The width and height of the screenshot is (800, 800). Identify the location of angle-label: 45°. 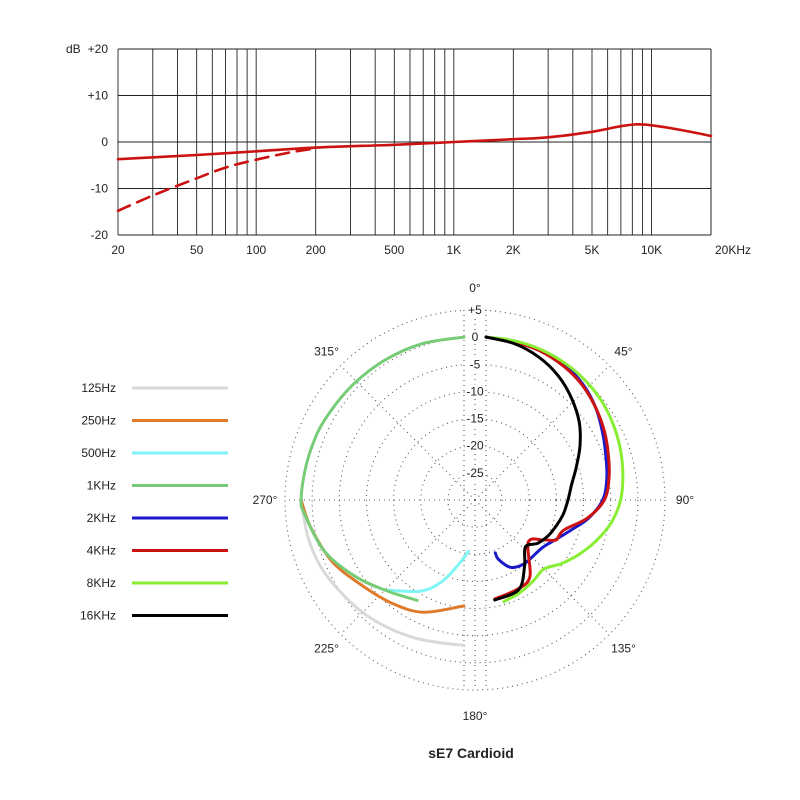
(623, 352).